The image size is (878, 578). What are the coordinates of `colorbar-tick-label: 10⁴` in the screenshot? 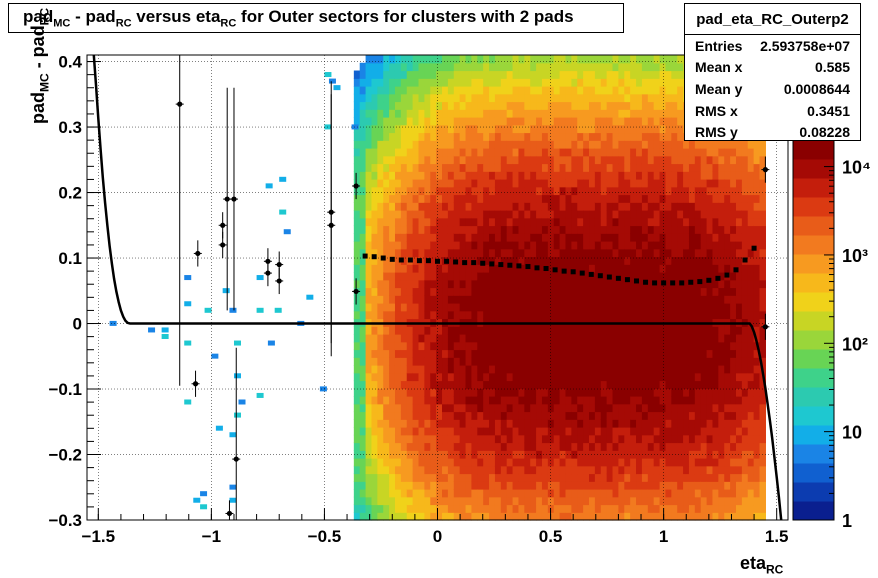 It's located at (856, 168).